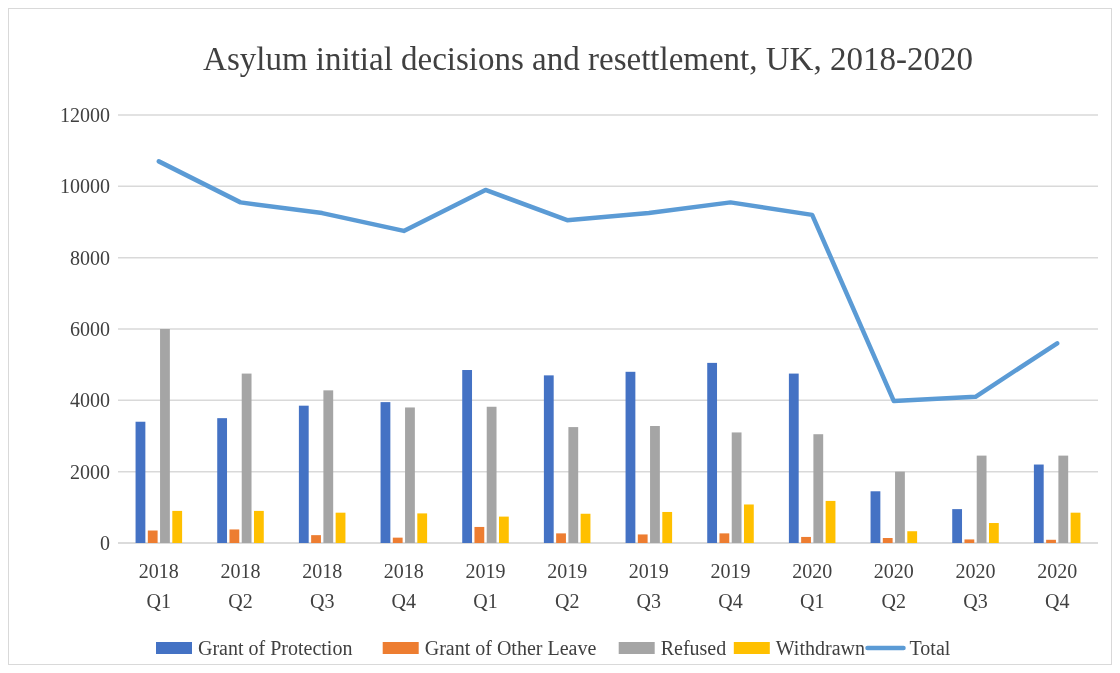 The height and width of the screenshot is (673, 1120). I want to click on chart-title: Asylum initial decisions and resettlement, UK, 2018-2020, so click(588, 59).